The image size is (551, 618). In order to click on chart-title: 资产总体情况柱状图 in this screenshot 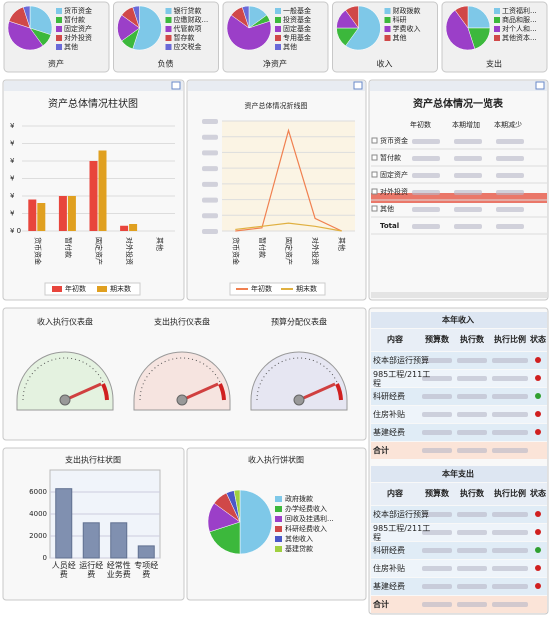, I will do `click(93, 103)`.